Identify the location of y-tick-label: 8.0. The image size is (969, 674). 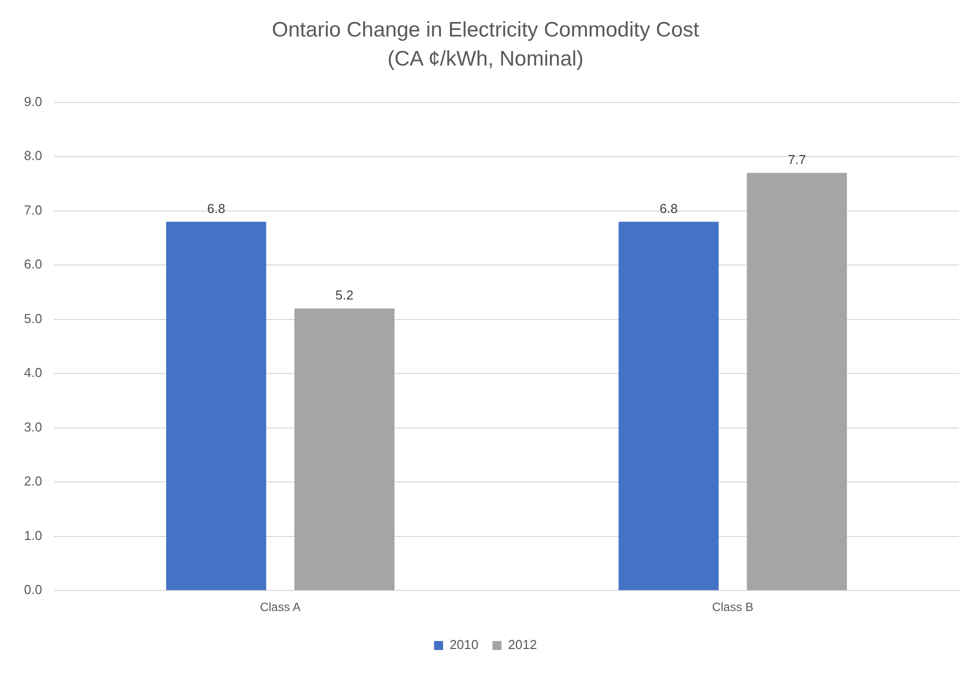
(33, 156).